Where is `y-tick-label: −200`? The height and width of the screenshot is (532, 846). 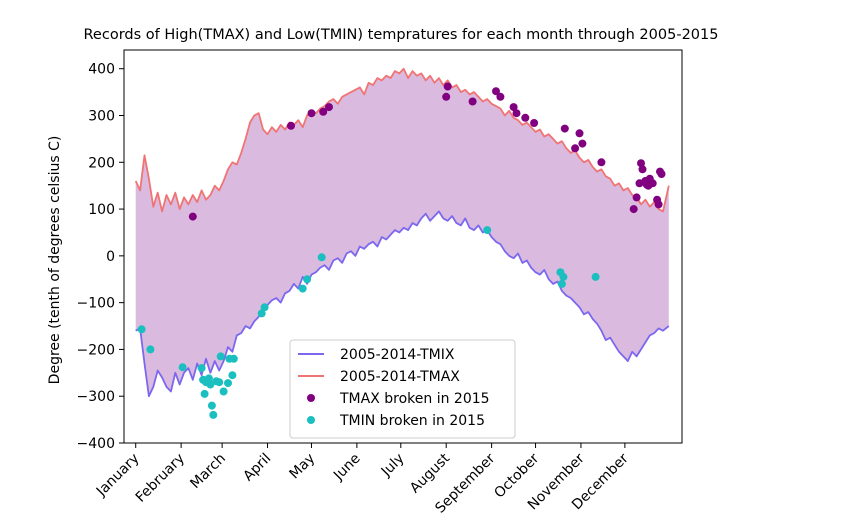
y-tick-label: −200 is located at coordinates (96, 350).